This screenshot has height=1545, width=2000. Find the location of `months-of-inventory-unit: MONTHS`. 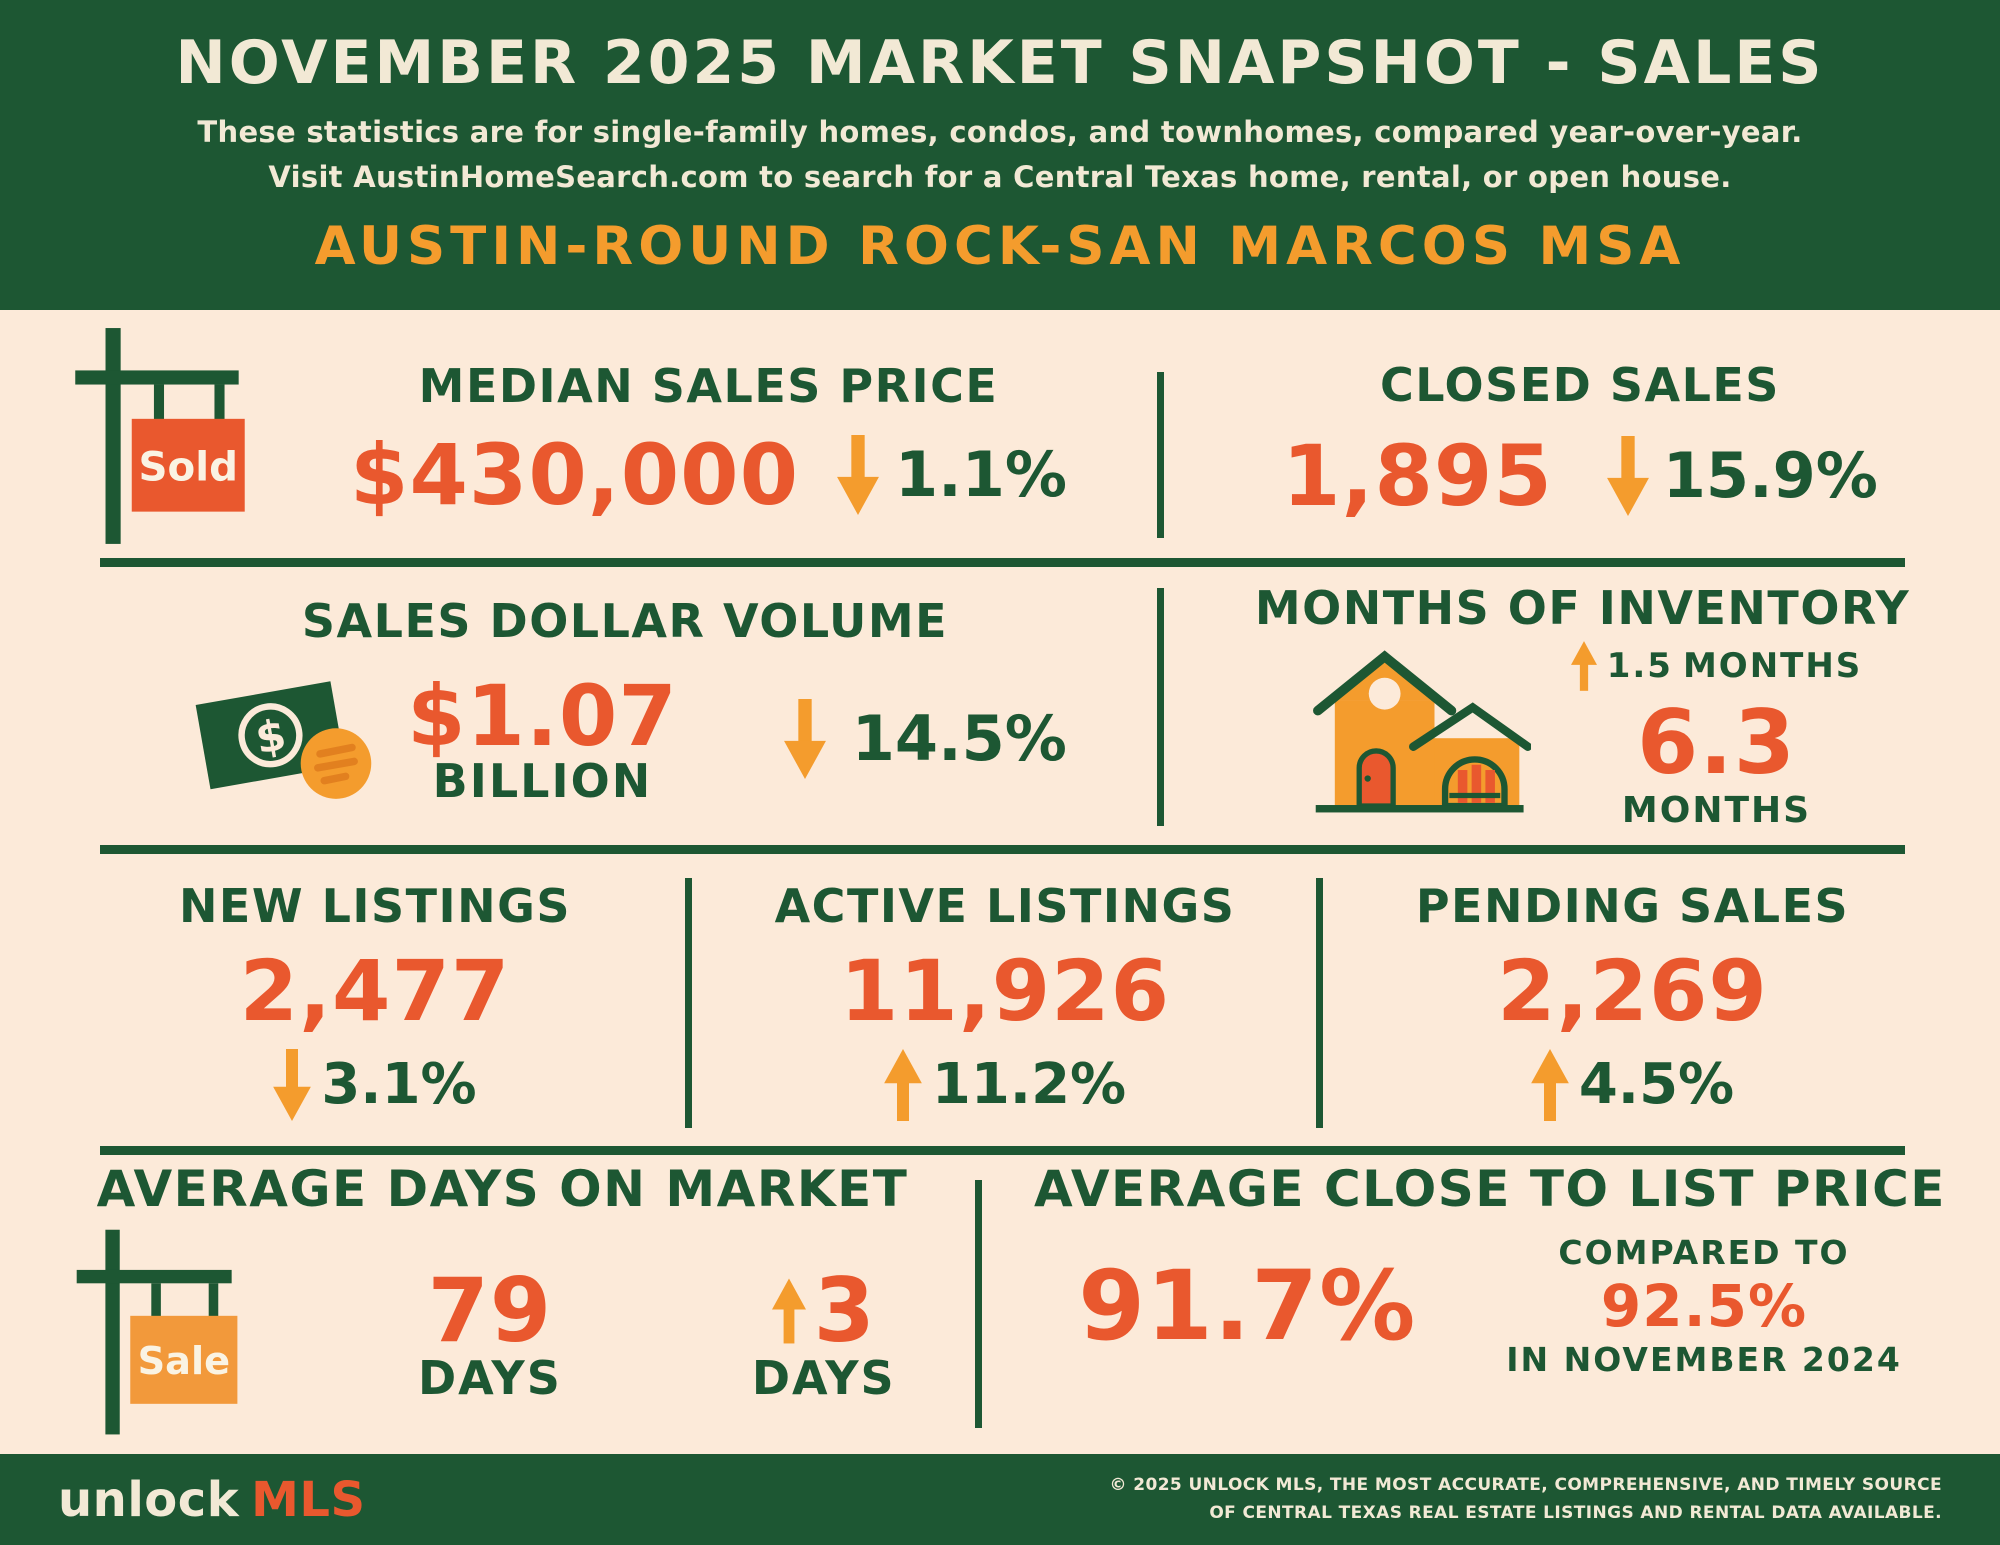

months-of-inventory-unit: MONTHS is located at coordinates (1716, 810).